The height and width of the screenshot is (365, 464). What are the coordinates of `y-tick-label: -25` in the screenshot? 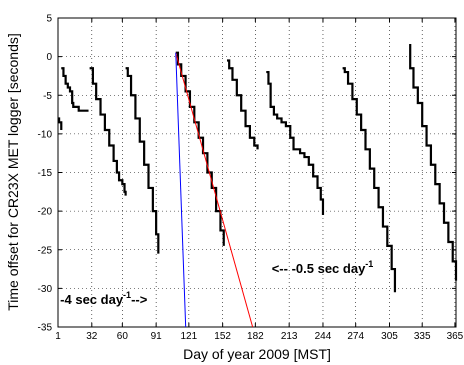 It's located at (45, 250).